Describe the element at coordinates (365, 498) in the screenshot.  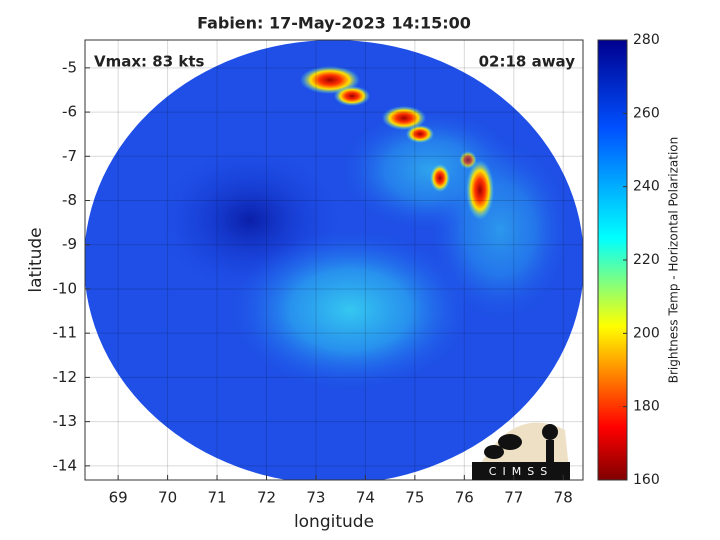
I see `x-tick-label: 74` at that location.